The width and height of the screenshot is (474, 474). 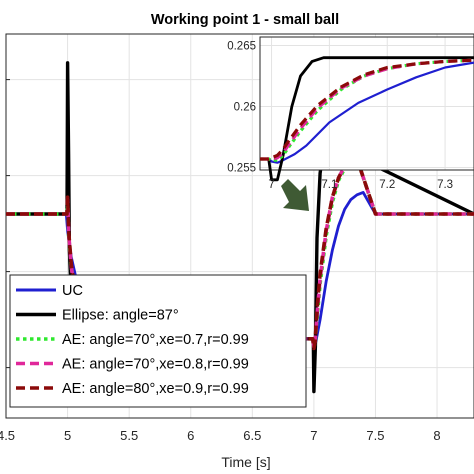 What do you see at coordinates (360, 185) in the screenshot?
I see `inset-x-tick-labels: 7 7.1 7.2 7.3` at bounding box center [360, 185].